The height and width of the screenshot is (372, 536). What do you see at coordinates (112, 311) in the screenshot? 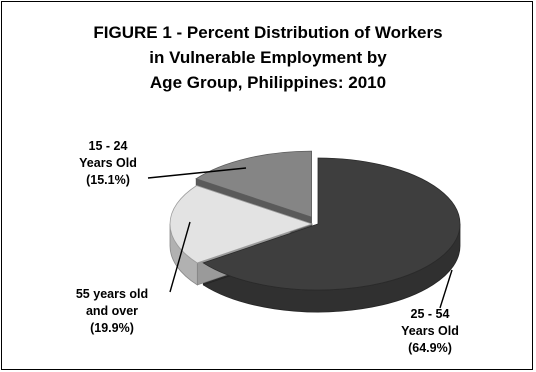
I see `slice-label-1-line-1: and over` at bounding box center [112, 311].